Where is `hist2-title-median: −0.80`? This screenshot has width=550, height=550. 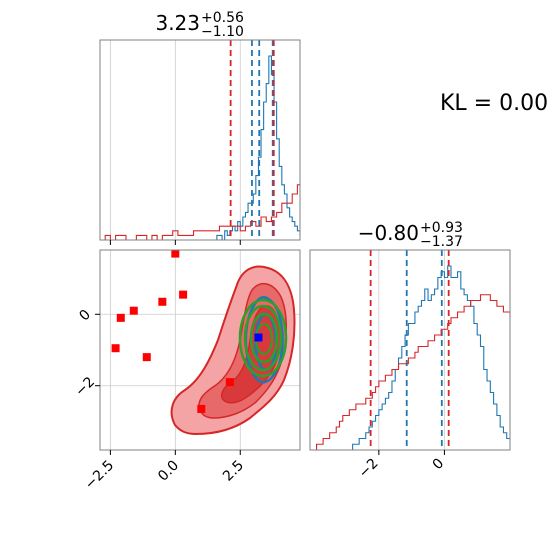 hist2-title-median: −0.80 is located at coordinates (388, 233).